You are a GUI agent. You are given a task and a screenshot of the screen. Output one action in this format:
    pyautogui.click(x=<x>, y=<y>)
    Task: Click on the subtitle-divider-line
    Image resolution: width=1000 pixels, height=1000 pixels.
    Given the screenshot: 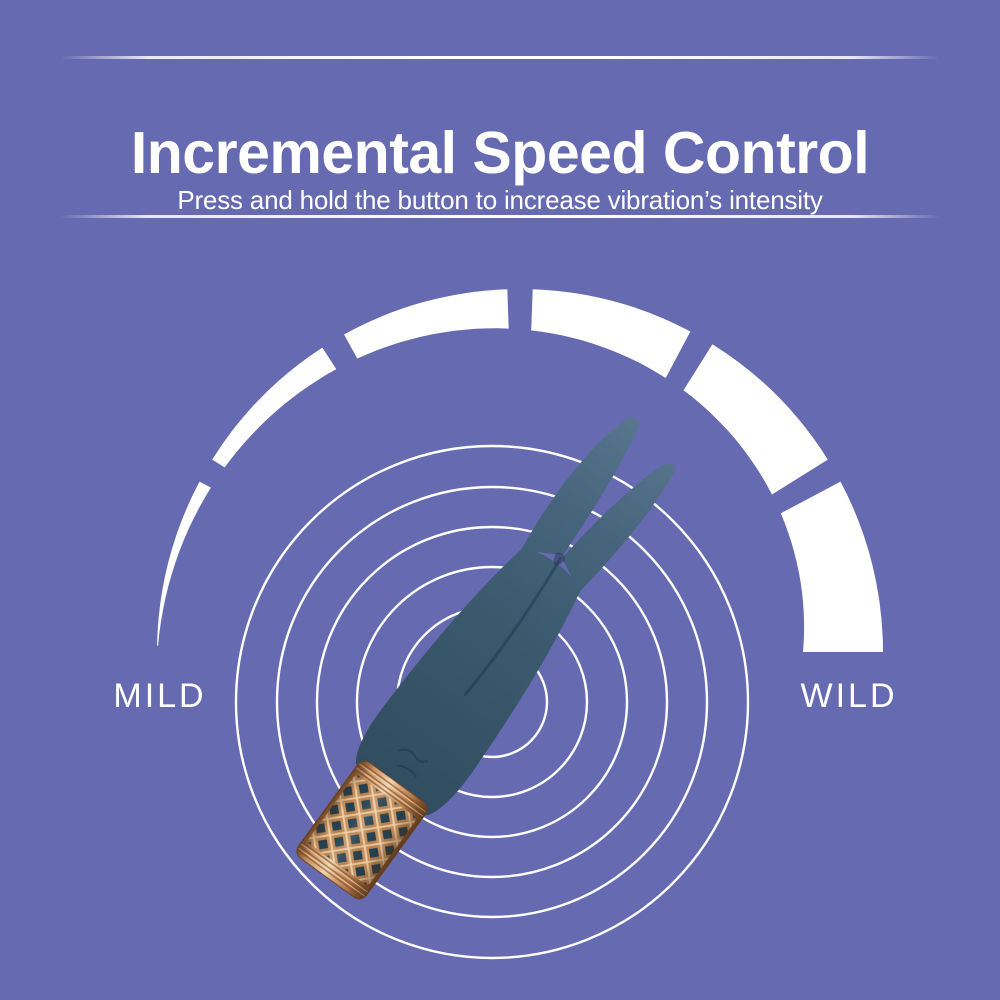 What is the action you would take?
    pyautogui.click(x=500, y=216)
    